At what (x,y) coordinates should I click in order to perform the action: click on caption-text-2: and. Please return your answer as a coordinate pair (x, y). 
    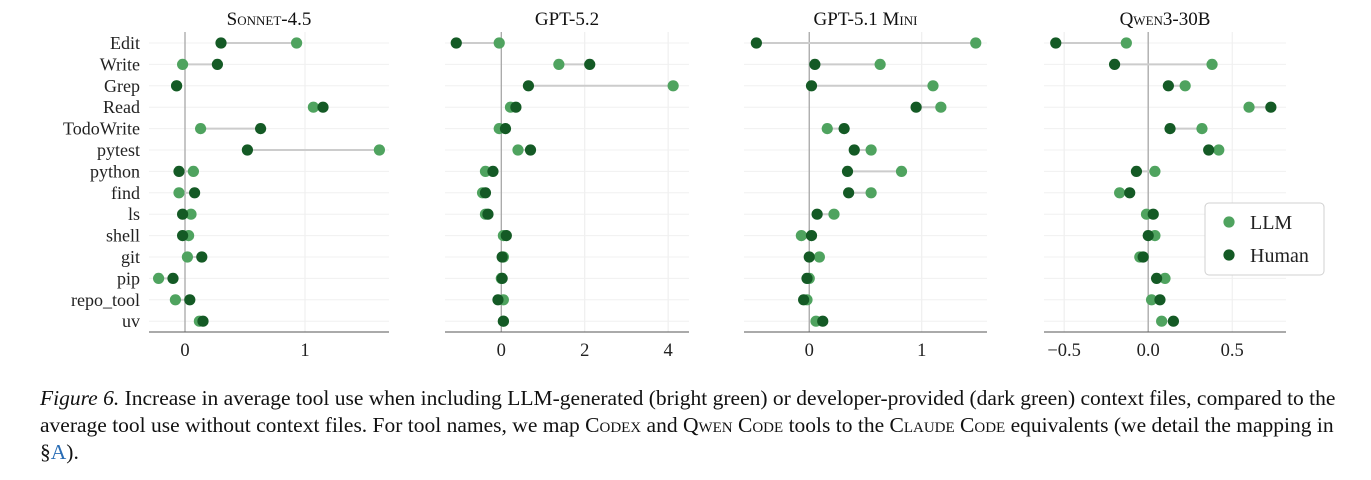
    Looking at the image, I should click on (662, 425).